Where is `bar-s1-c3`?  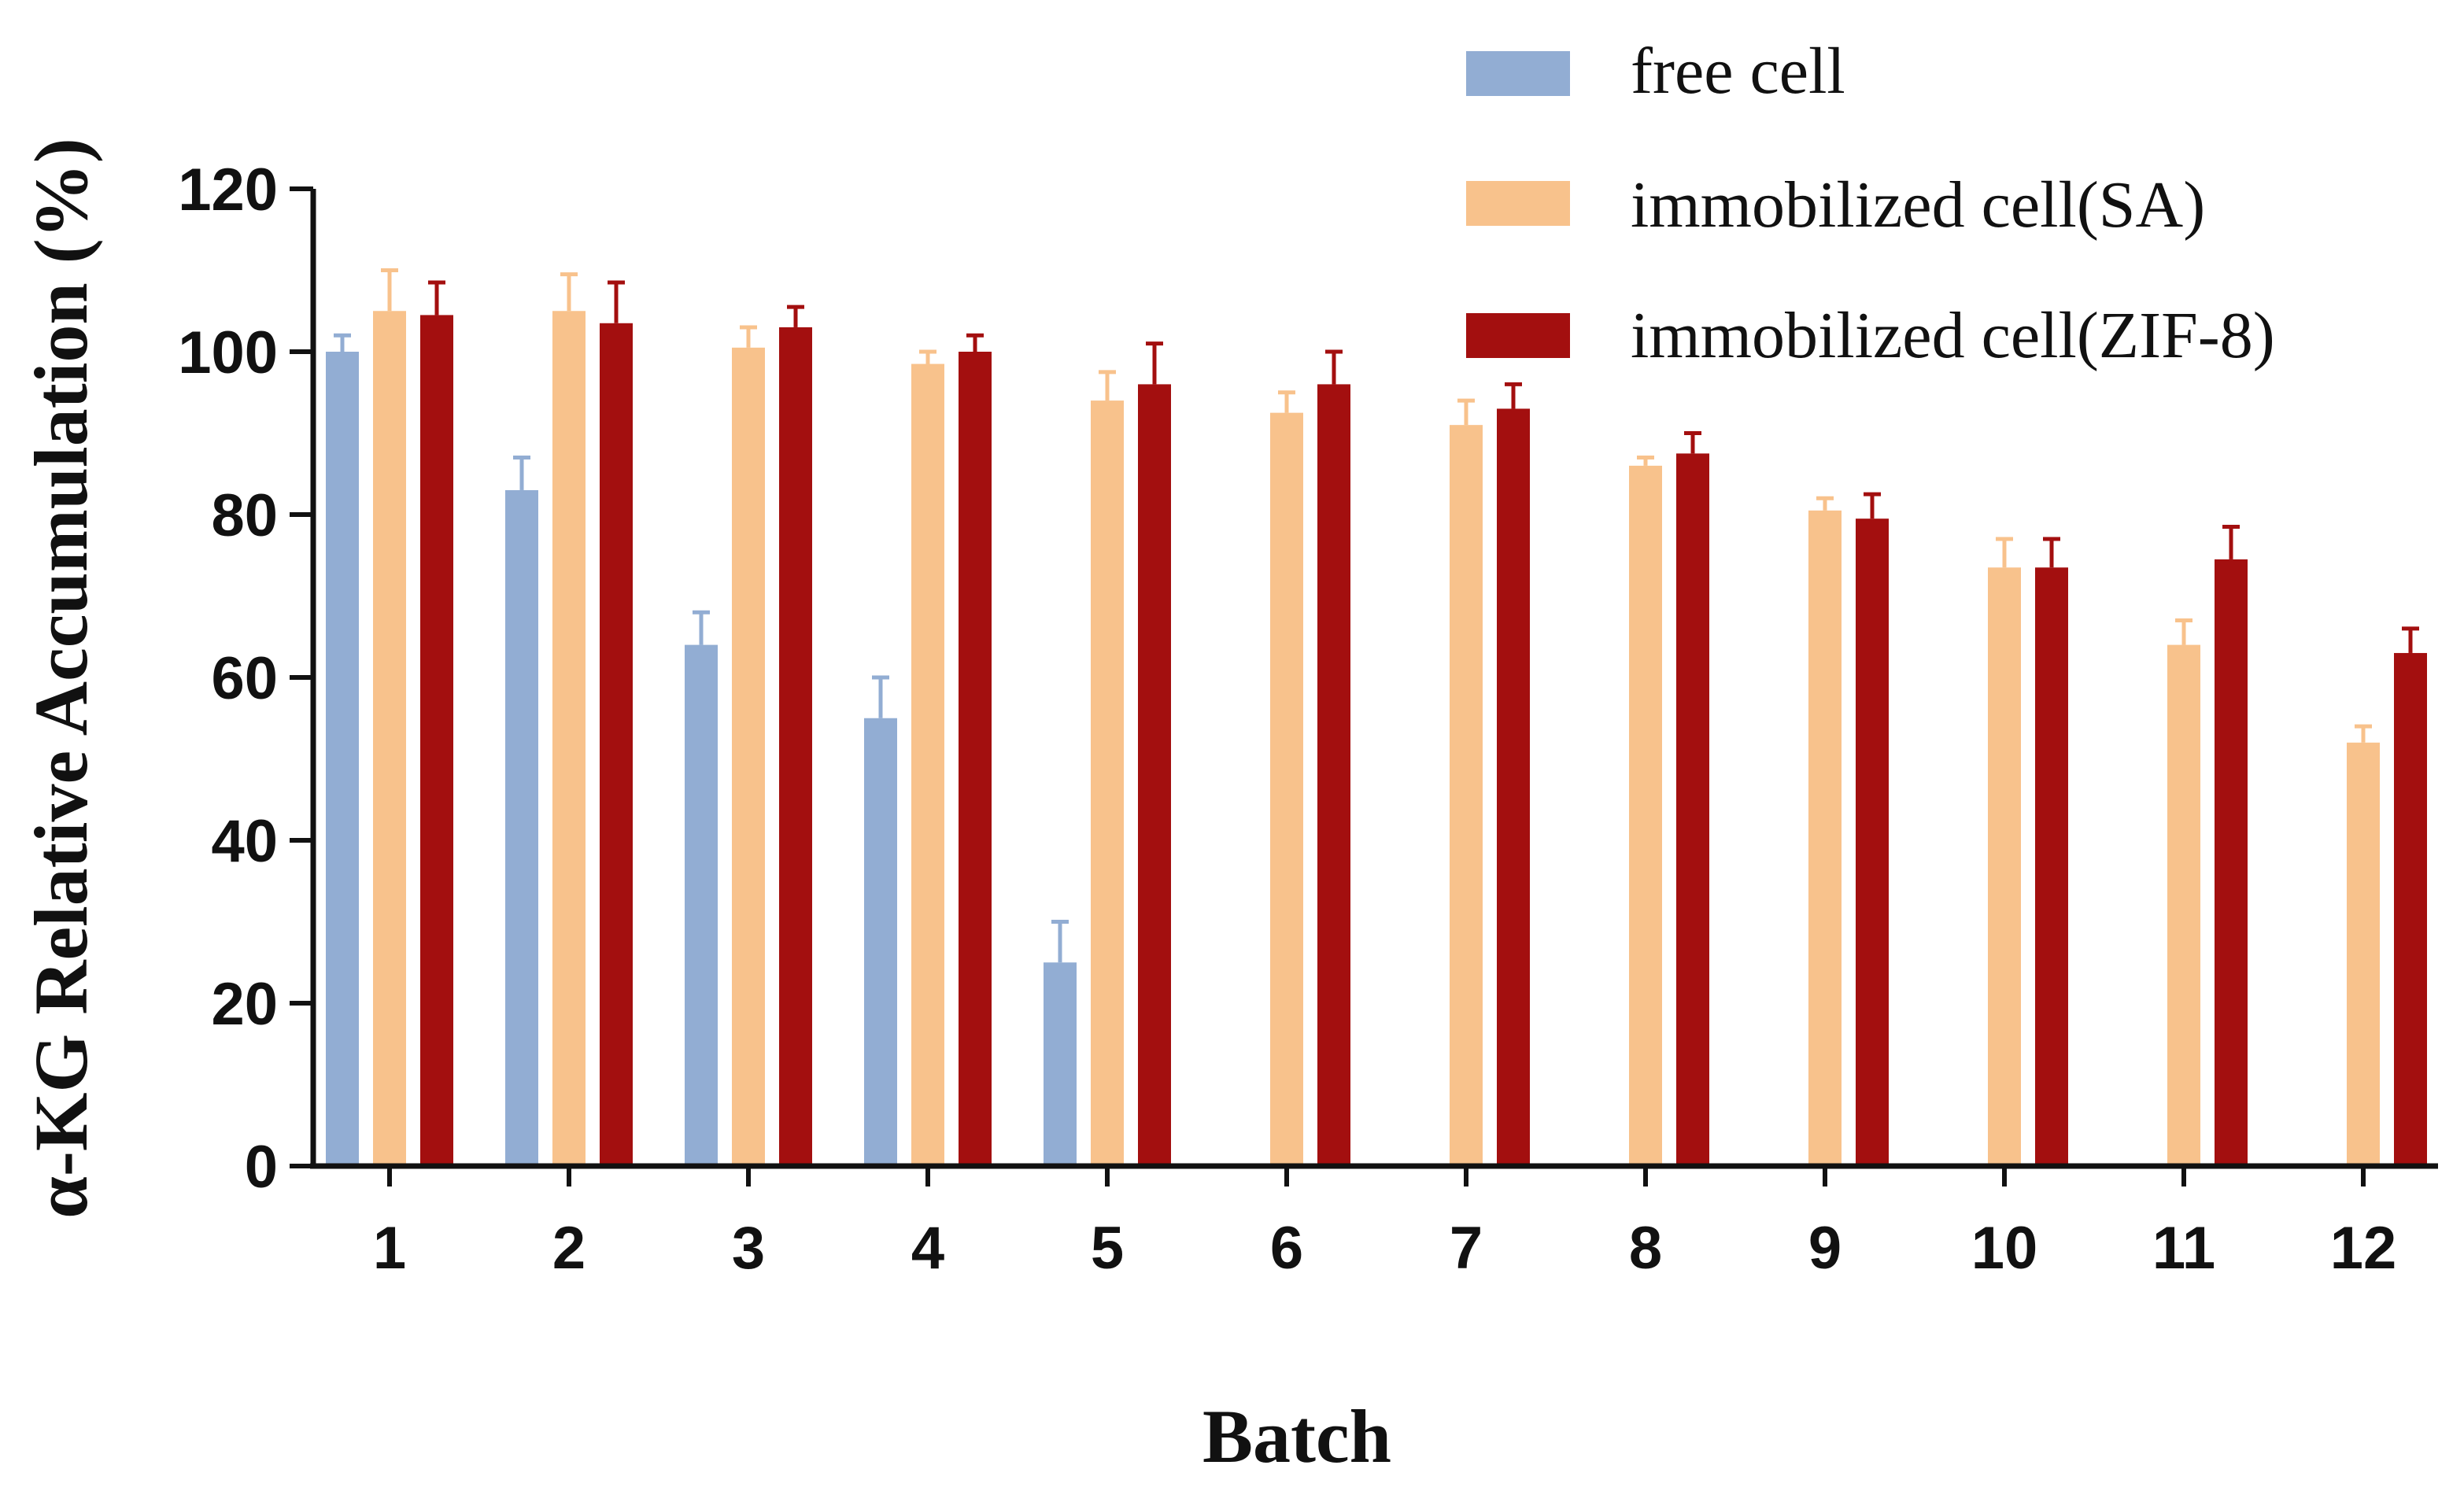
bar-s1-c3 is located at coordinates (928, 765).